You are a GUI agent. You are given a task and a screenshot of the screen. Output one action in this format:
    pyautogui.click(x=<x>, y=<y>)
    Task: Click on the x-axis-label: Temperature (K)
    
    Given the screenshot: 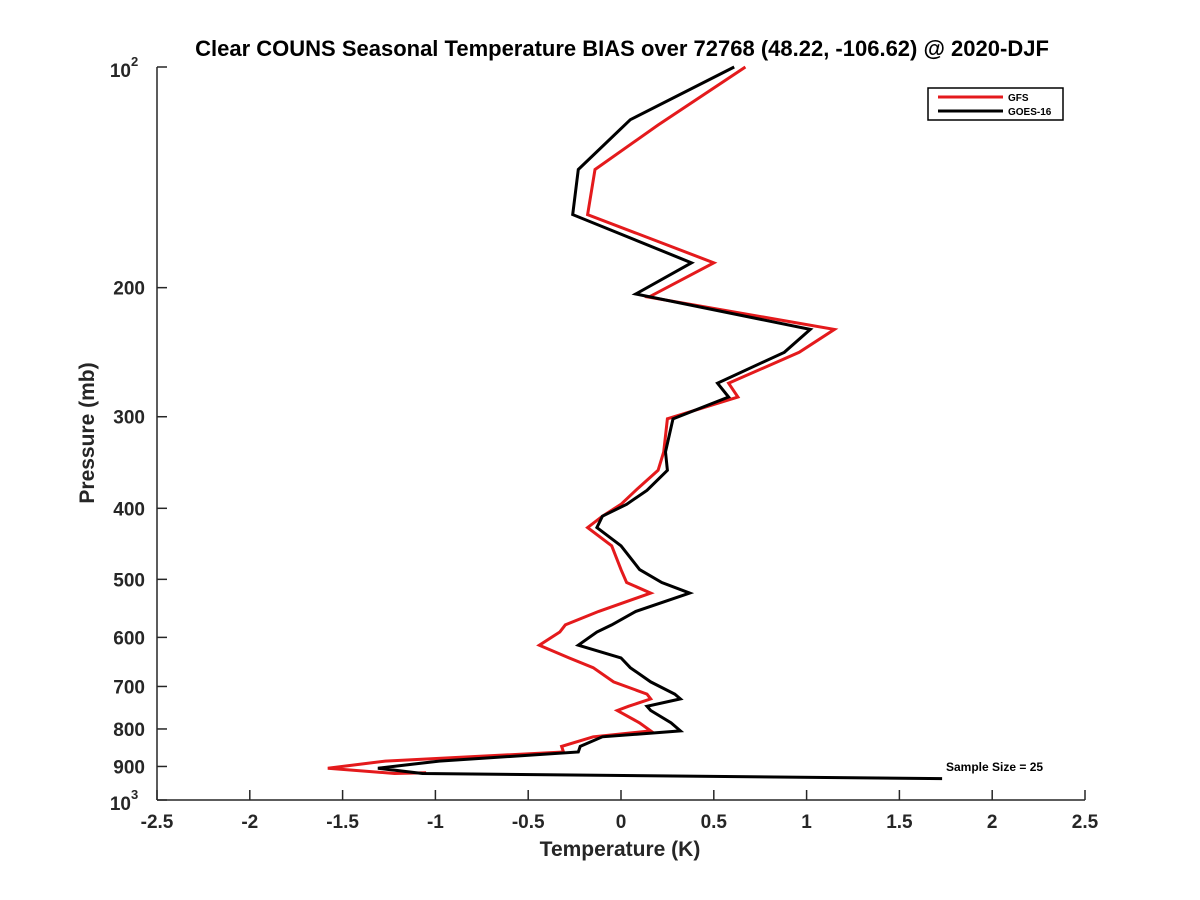 What is the action you would take?
    pyautogui.click(x=620, y=849)
    